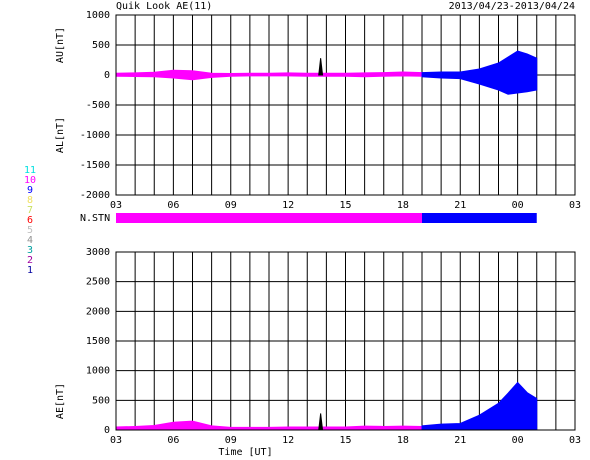 This screenshot has height=460, width=590. Describe the element at coordinates (98, 341) in the screenshot. I see `y-tick-label: 1500` at that location.